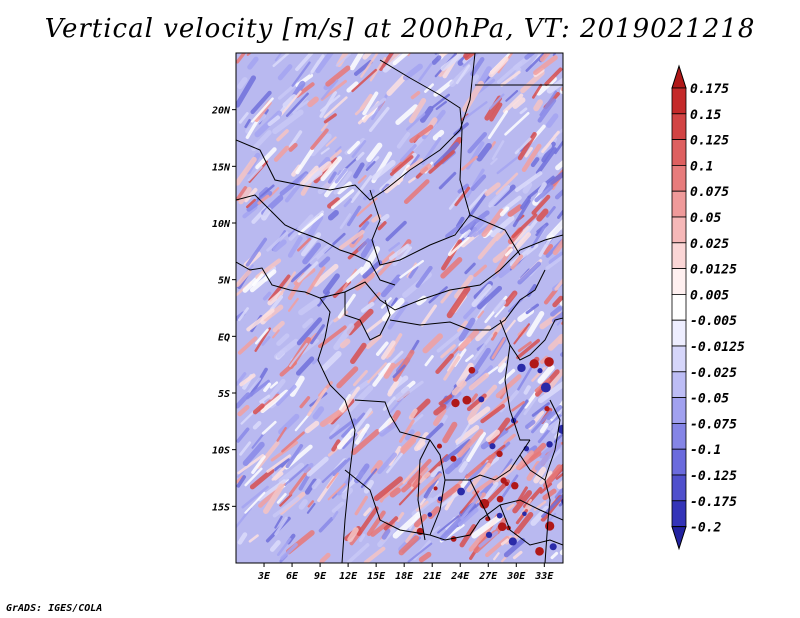  What do you see at coordinates (516, 576) in the screenshot?
I see `lon-label: 30E` at bounding box center [516, 576].